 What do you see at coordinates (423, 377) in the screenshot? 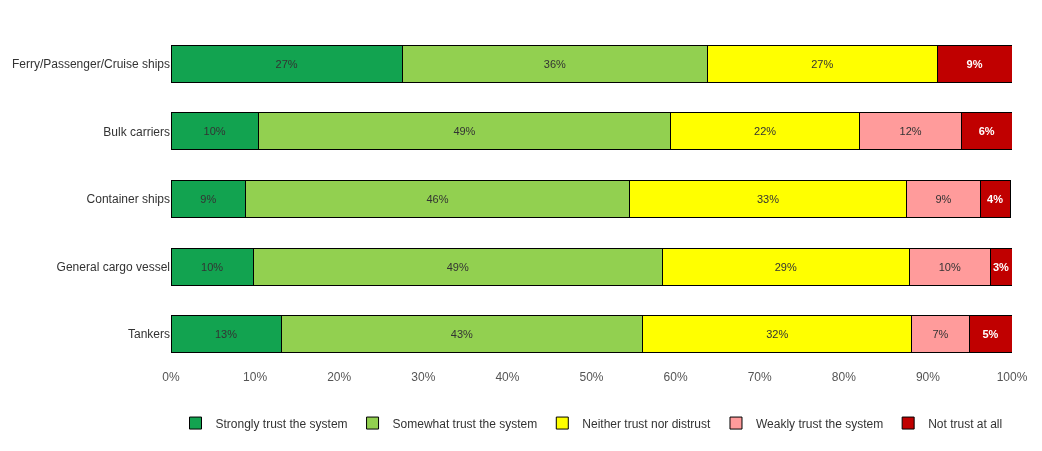
I see `x-tick-label: 30%` at bounding box center [423, 377].